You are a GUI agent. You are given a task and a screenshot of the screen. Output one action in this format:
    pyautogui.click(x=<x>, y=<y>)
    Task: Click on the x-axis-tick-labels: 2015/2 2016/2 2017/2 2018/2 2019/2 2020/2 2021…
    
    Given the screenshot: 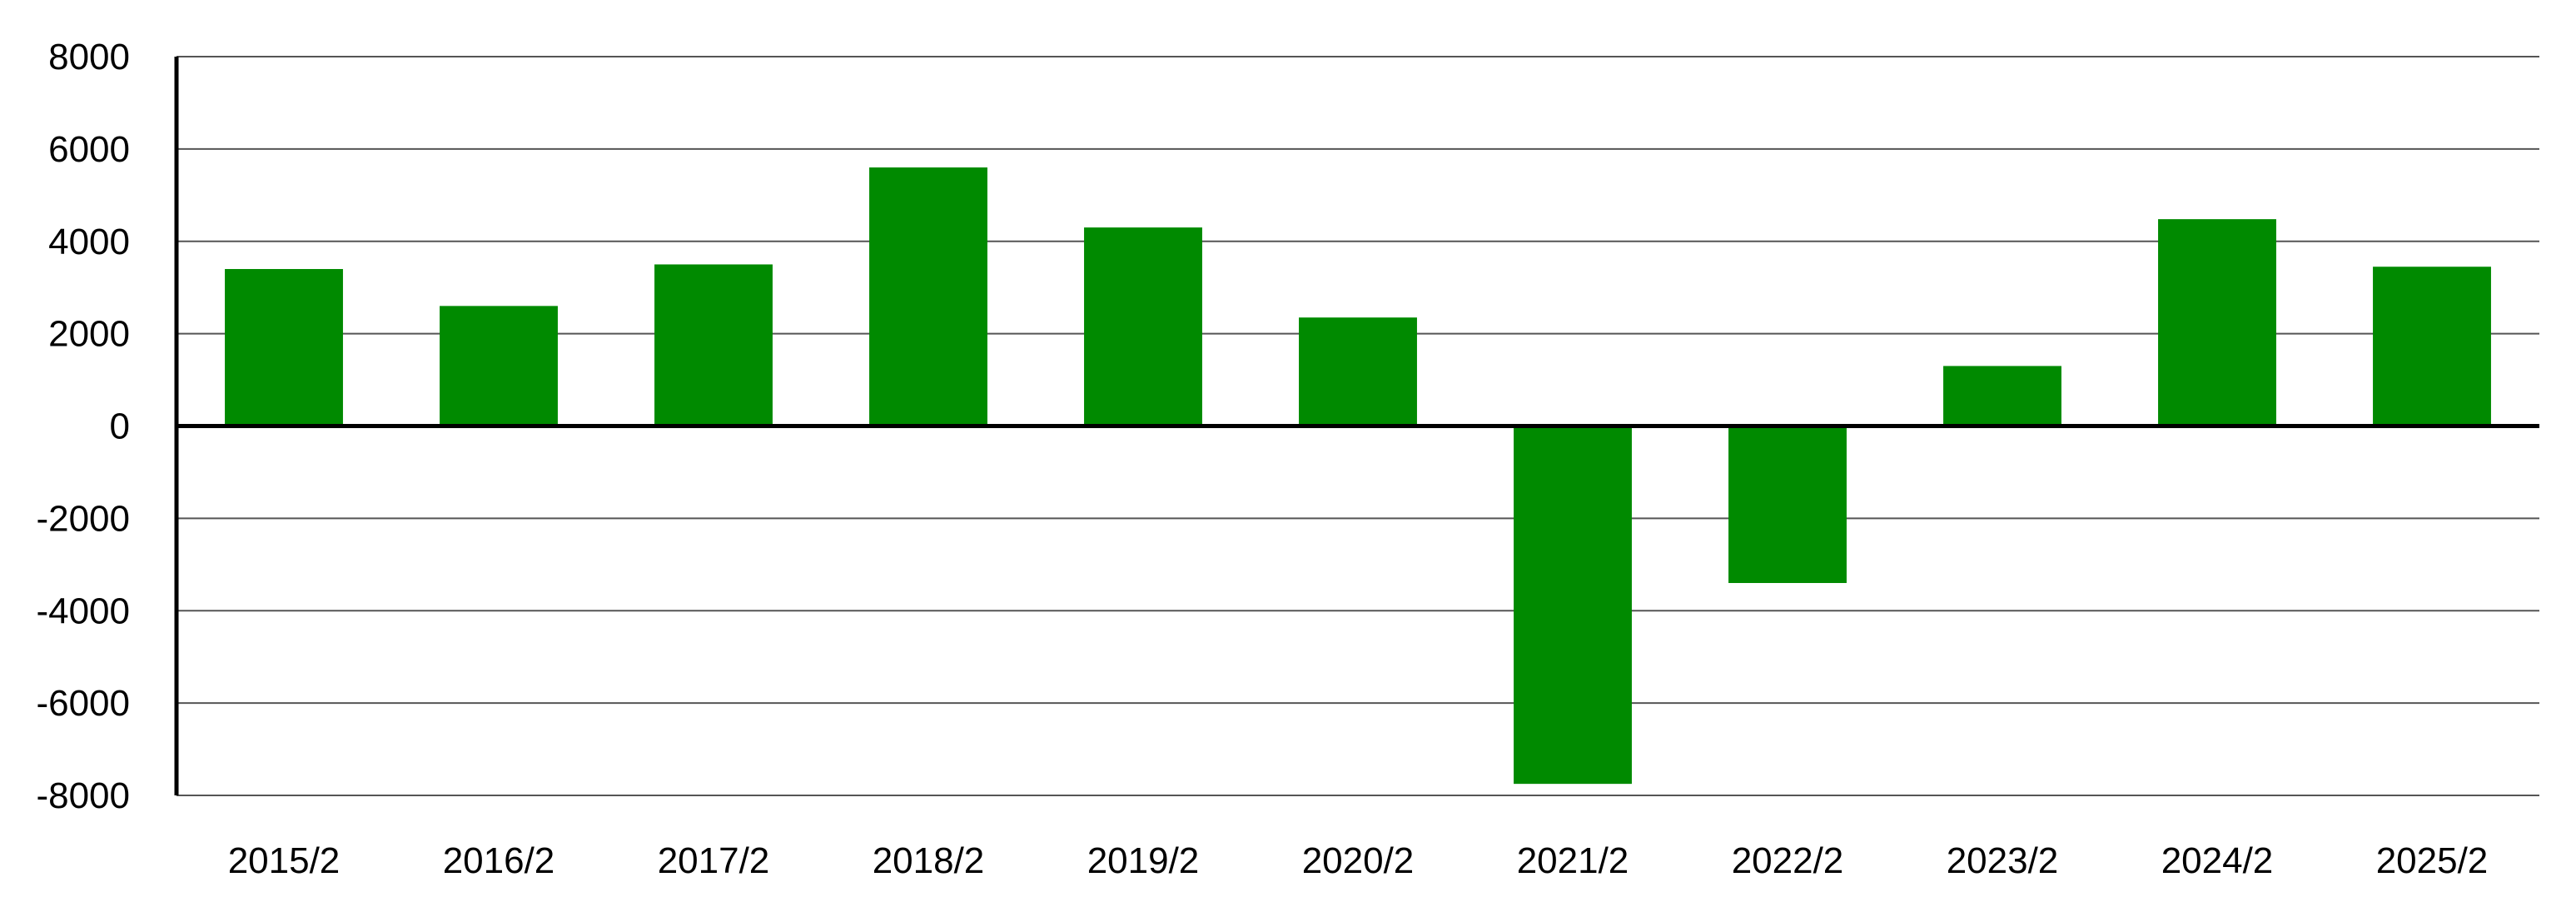 What is the action you would take?
    pyautogui.click(x=1358, y=861)
    